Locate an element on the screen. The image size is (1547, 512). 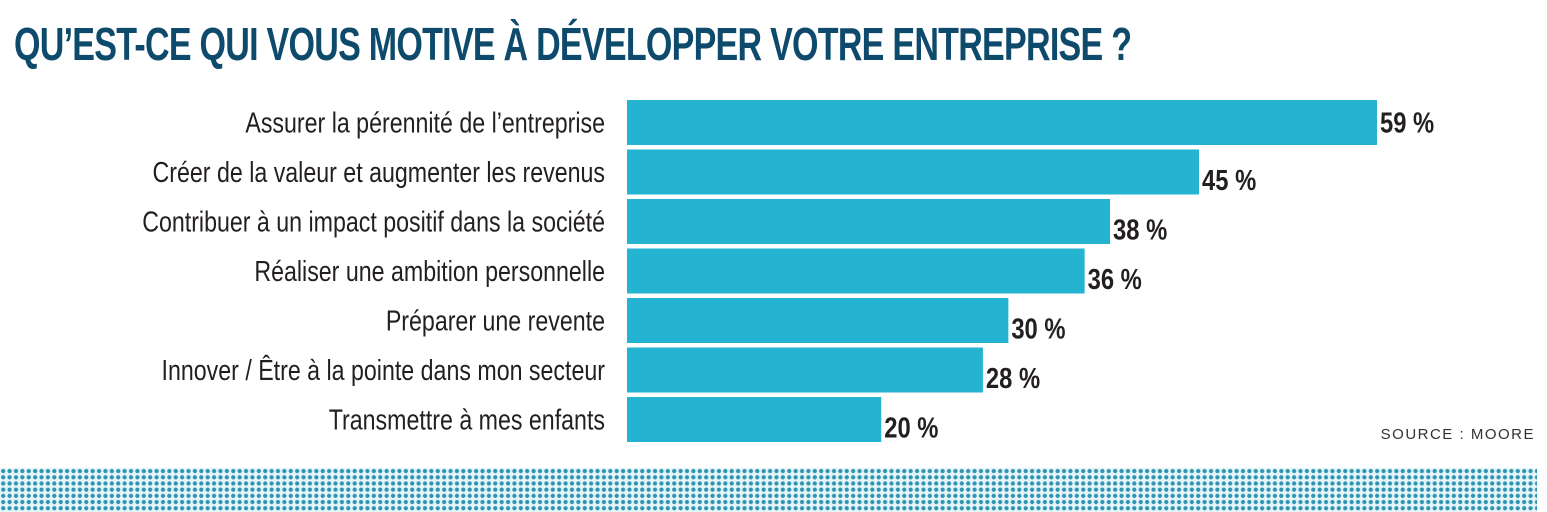
value-label-7: 20 % is located at coordinates (911, 427).